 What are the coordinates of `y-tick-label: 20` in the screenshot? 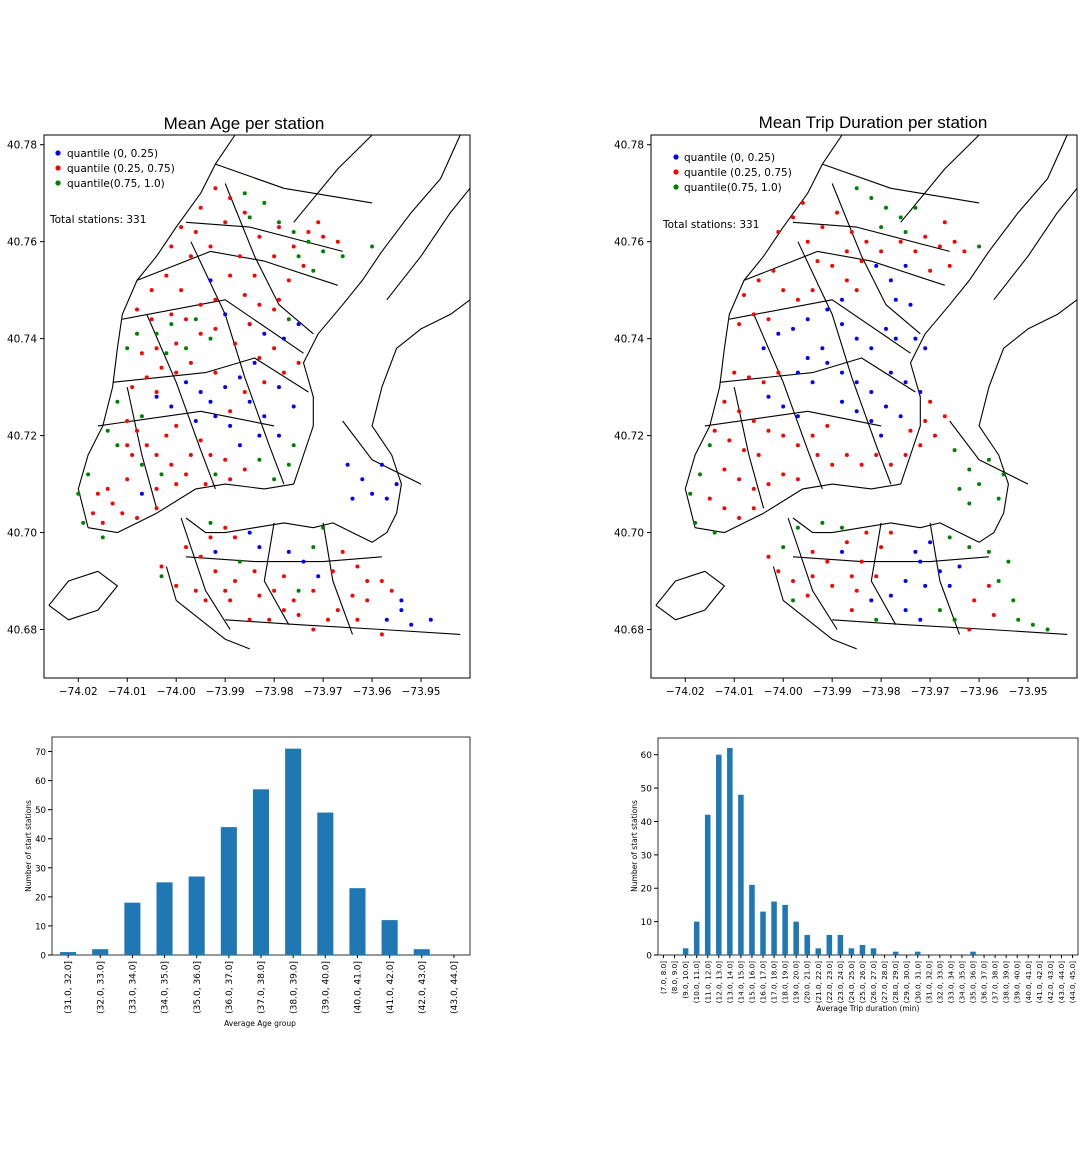 It's located at (647, 890).